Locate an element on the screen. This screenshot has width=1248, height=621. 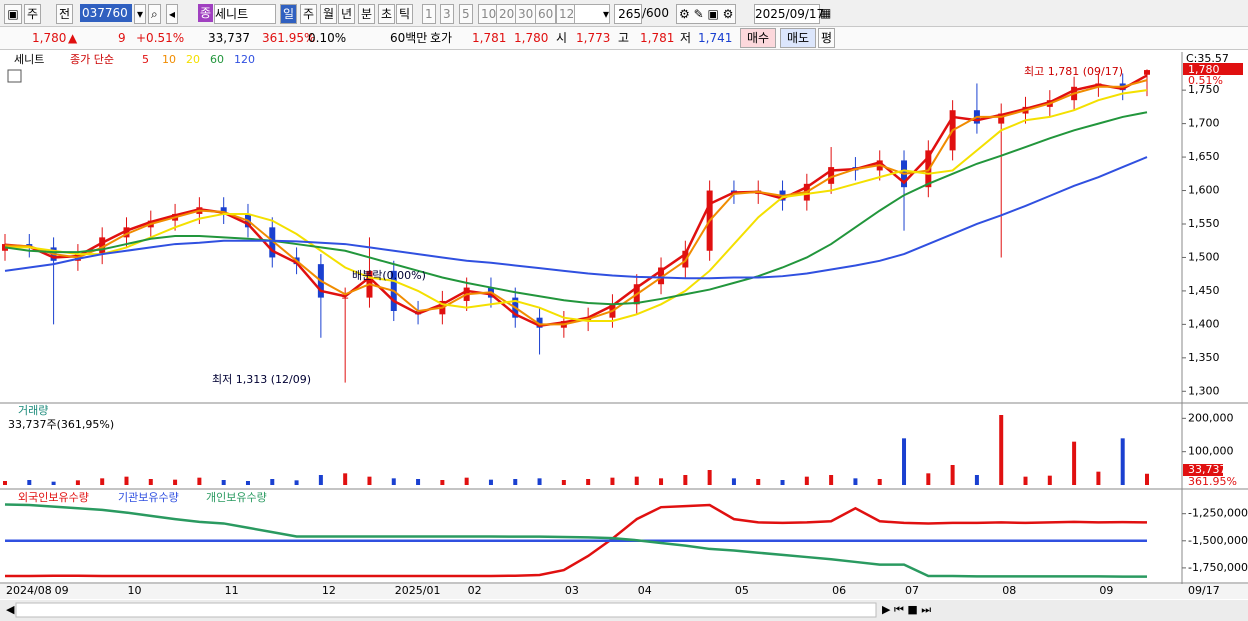
interval-button: 3 is located at coordinates (447, 14).